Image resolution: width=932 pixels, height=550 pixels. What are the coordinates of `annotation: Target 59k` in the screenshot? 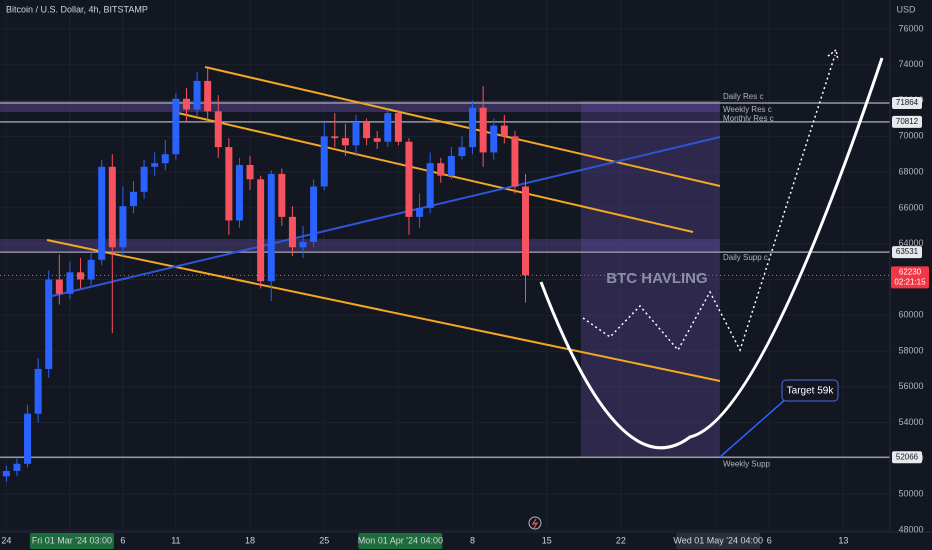 It's located at (811, 391).